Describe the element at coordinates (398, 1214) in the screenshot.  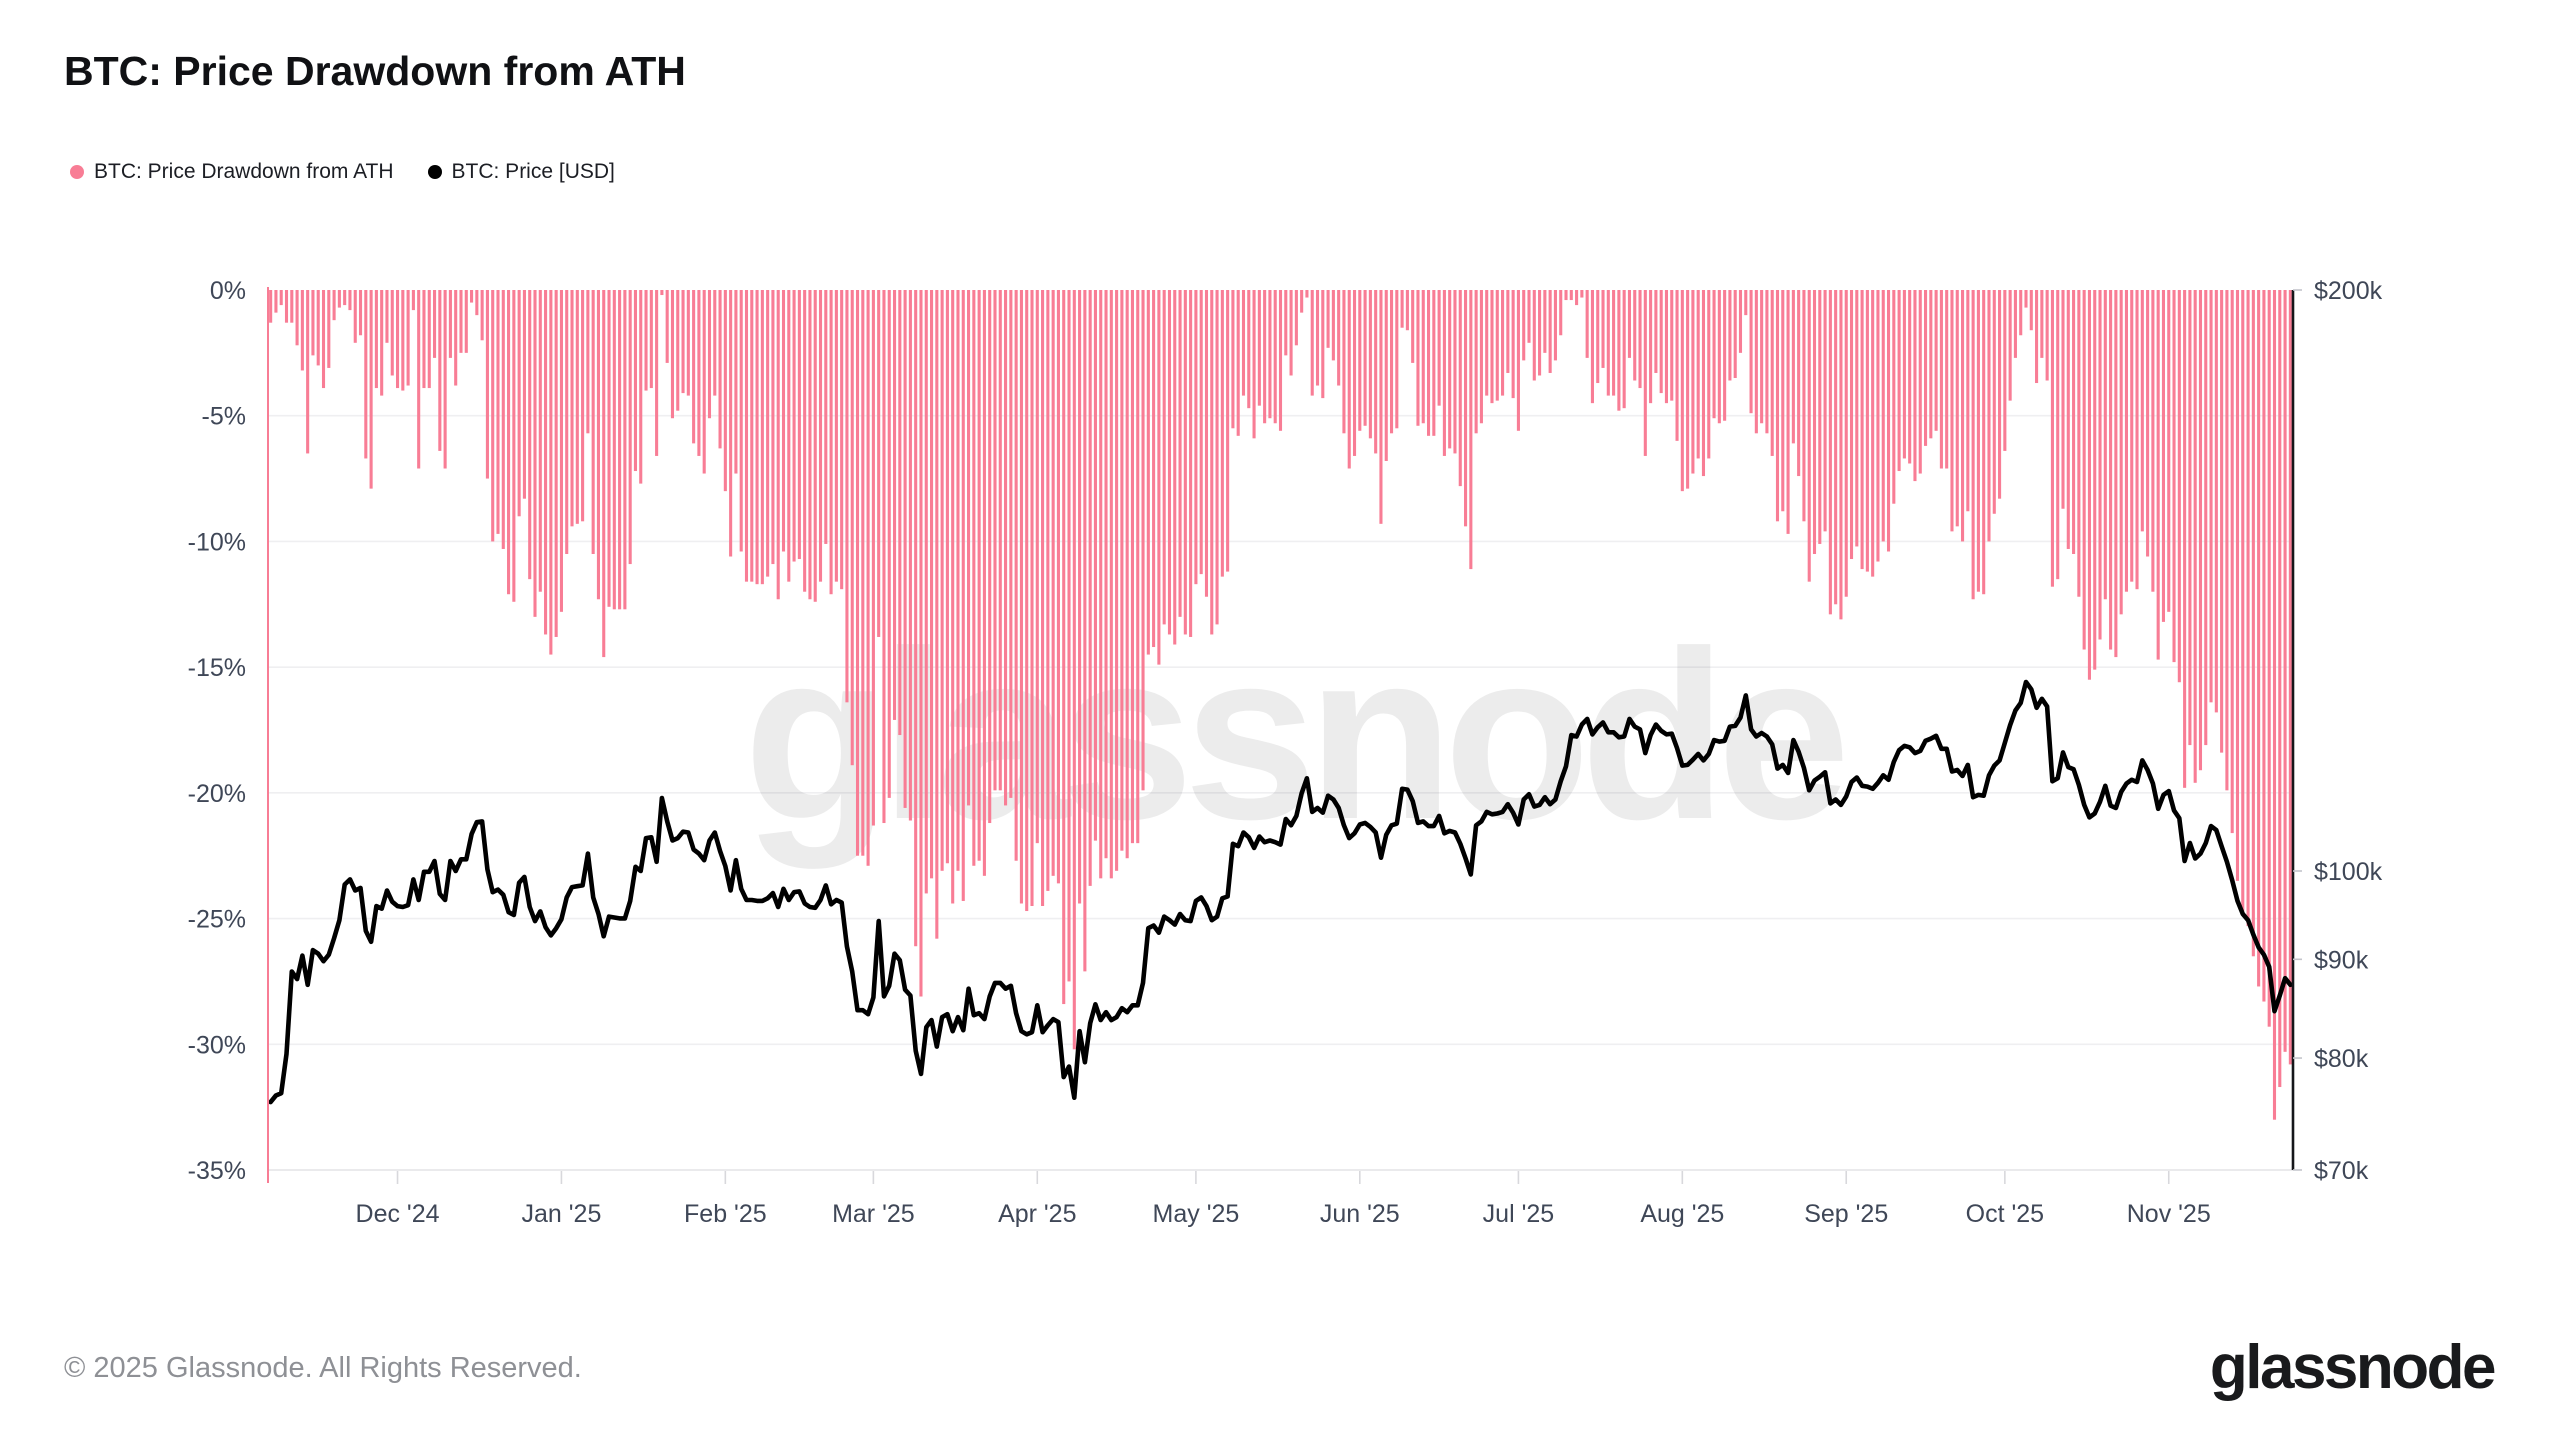
I see `month-axis-label: Dec '24` at that location.